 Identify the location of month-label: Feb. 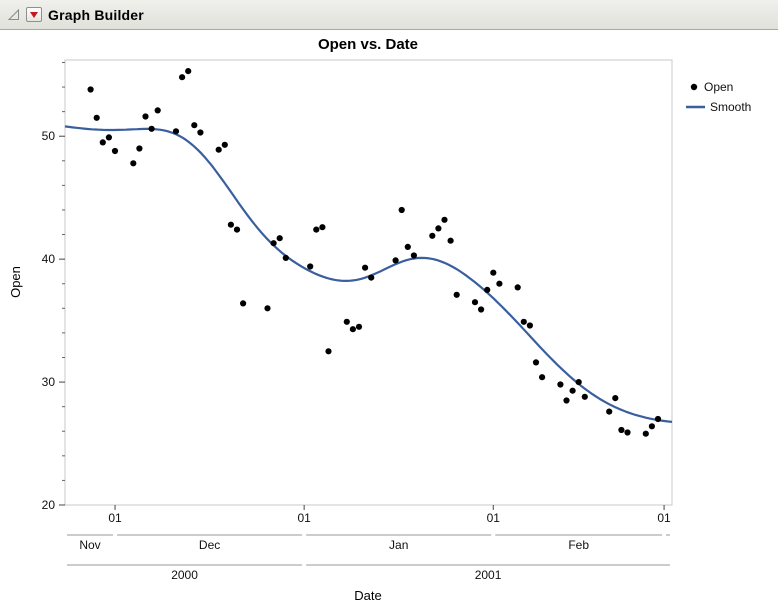
(578, 545).